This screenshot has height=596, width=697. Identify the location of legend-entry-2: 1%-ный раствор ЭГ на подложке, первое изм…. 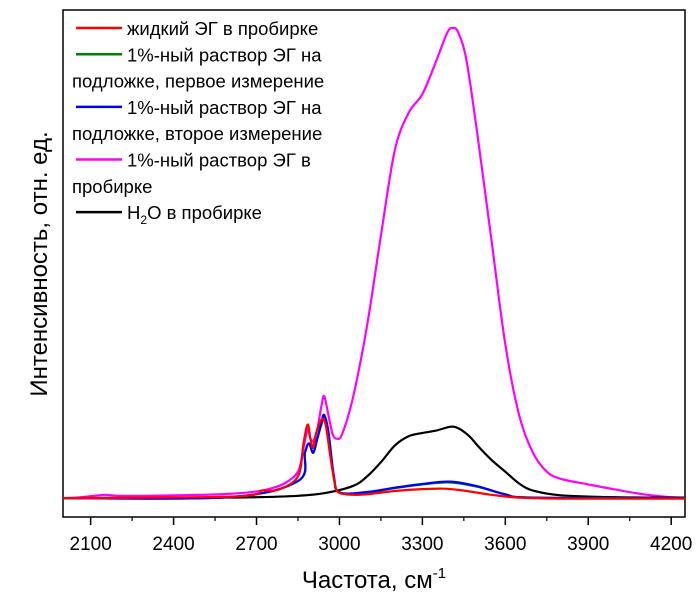
(198, 67).